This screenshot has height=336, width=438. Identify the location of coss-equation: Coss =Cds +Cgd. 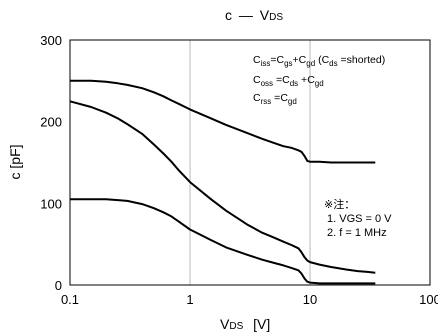
(288, 81).